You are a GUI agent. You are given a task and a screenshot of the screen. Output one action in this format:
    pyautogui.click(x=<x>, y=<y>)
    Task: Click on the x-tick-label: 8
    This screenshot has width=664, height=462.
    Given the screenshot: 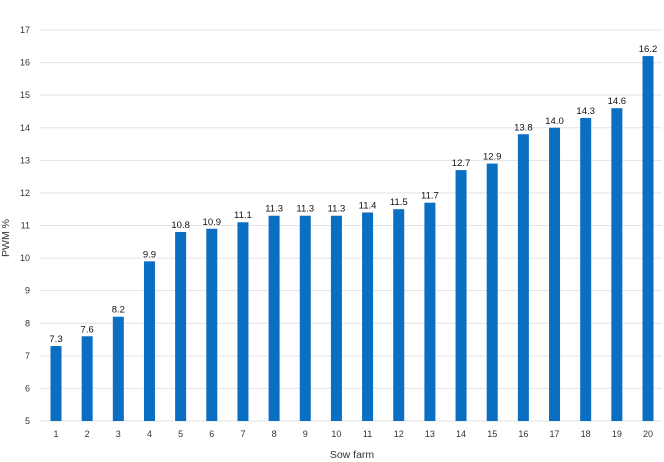 What is the action you would take?
    pyautogui.click(x=274, y=434)
    